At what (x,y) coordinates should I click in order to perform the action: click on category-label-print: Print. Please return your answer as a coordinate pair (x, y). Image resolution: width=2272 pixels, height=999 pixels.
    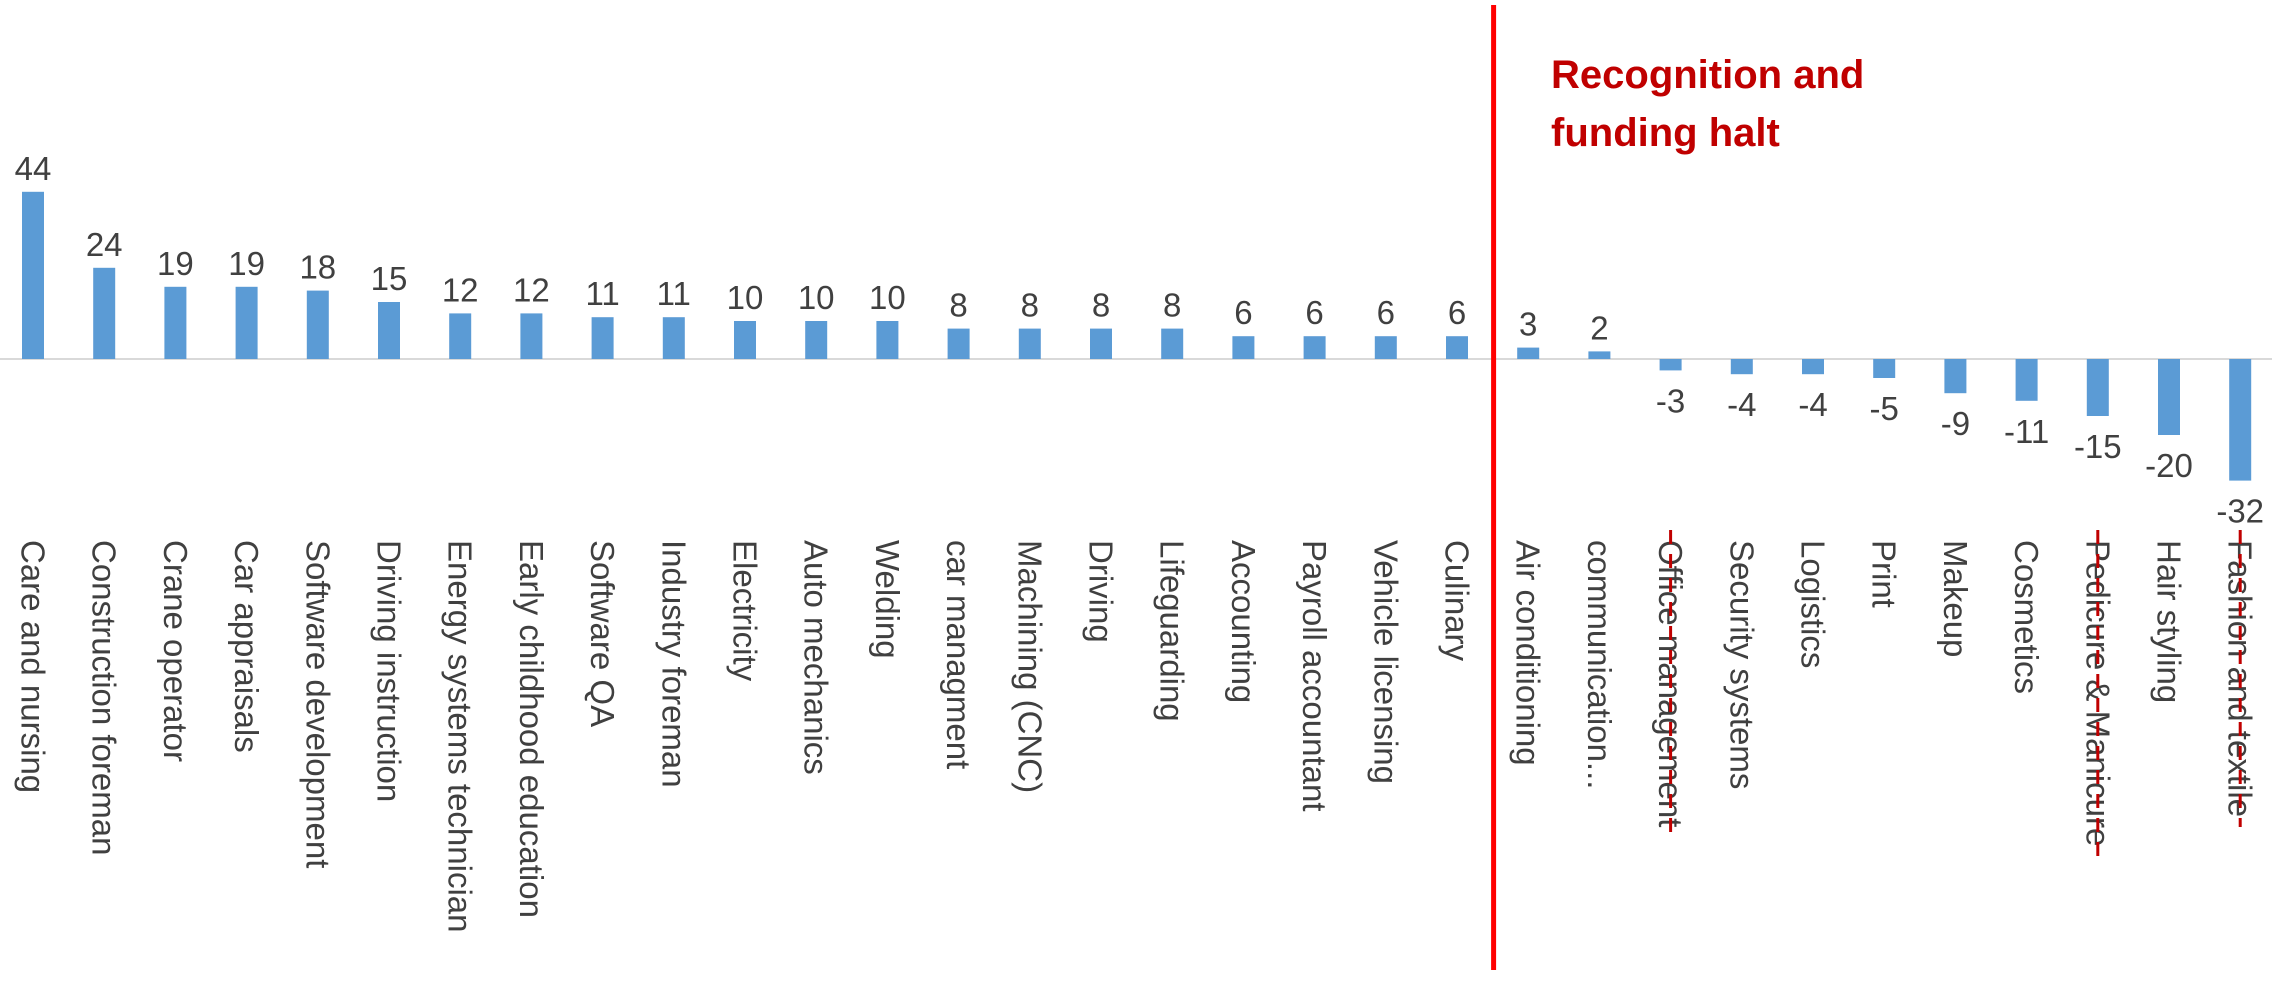
    Looking at the image, I should click on (1884, 574).